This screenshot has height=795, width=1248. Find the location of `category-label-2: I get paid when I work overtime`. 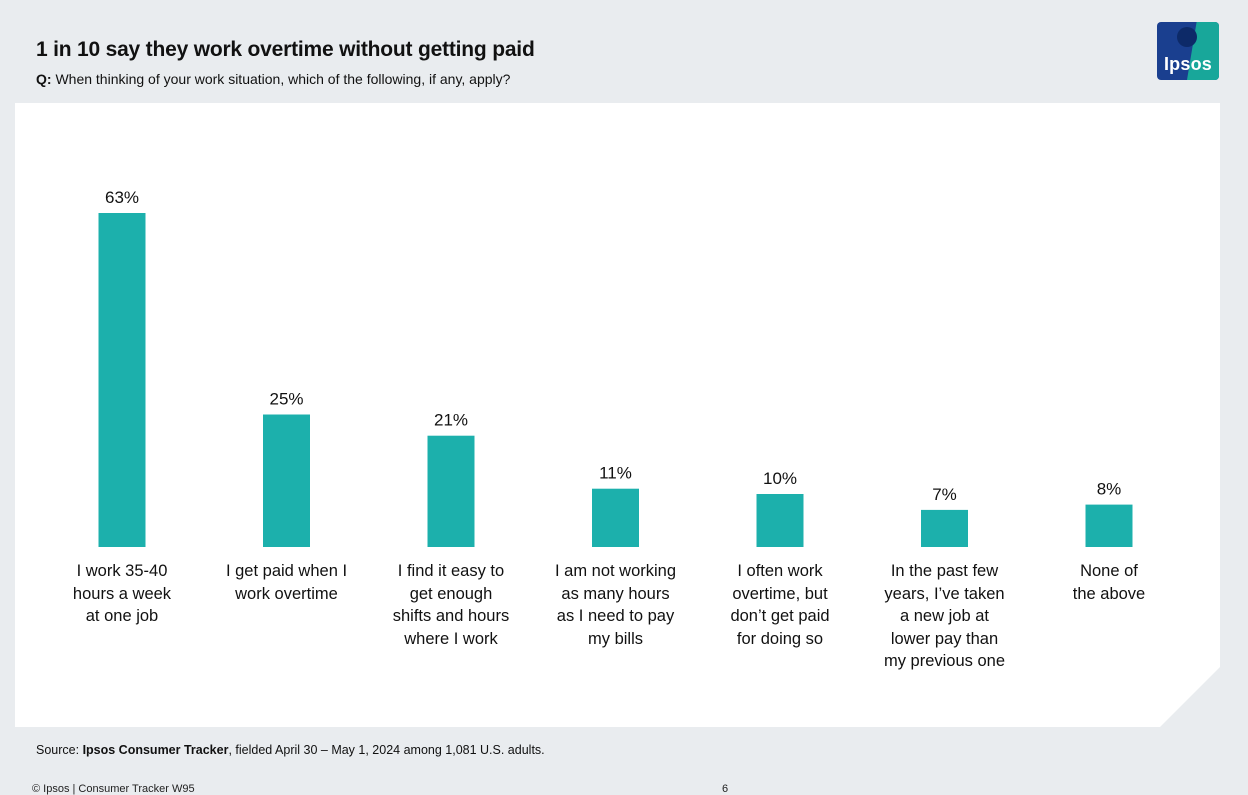

category-label-2: I get paid when I work overtime is located at coordinates (286, 582).